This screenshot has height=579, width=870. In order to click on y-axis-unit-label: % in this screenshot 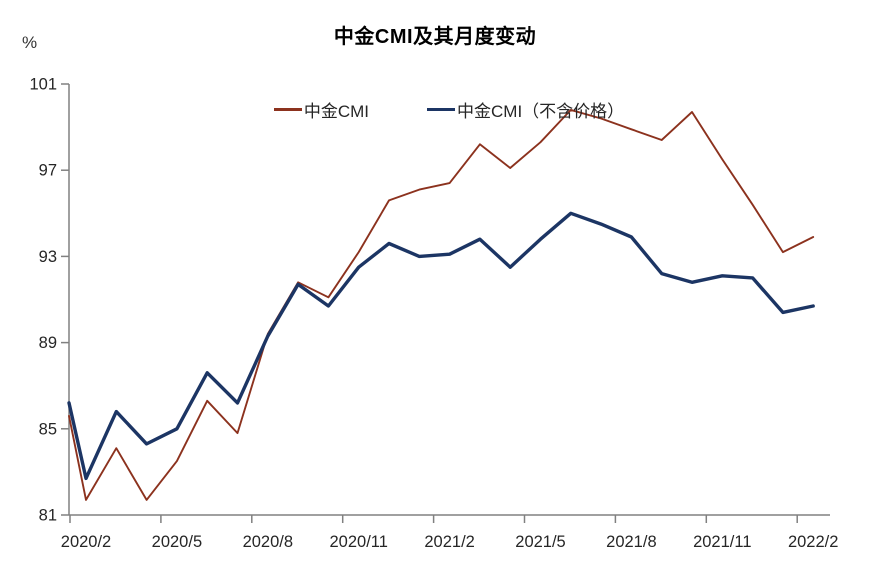, I will do `click(30, 42)`.